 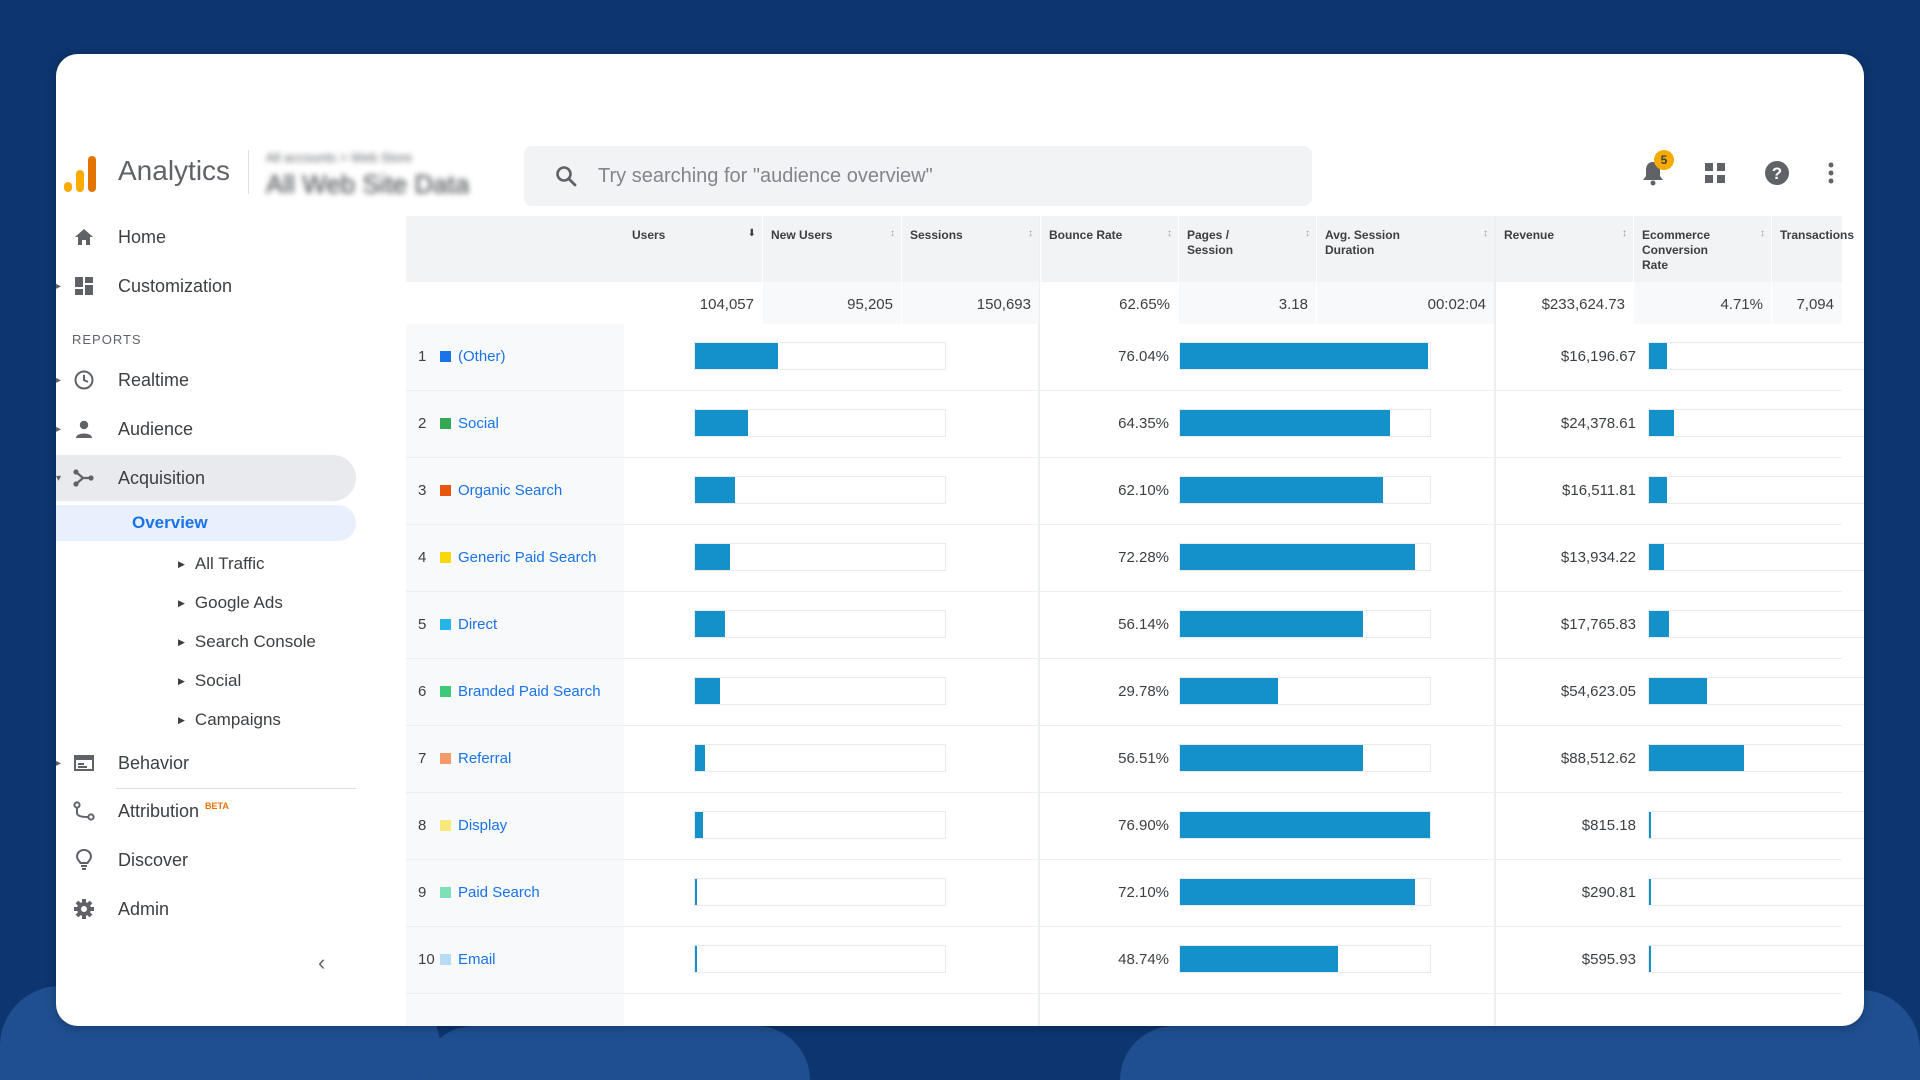 What do you see at coordinates (206, 286) in the screenshot?
I see `sidebar-item-customization: ▸ Customization` at bounding box center [206, 286].